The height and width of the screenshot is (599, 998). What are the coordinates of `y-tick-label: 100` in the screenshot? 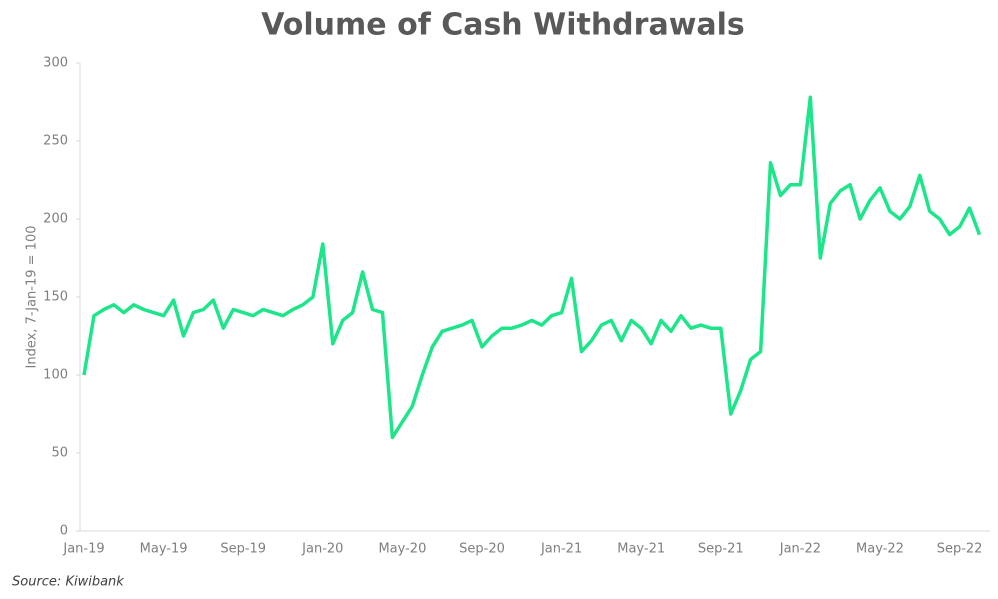 It's located at (55, 375).